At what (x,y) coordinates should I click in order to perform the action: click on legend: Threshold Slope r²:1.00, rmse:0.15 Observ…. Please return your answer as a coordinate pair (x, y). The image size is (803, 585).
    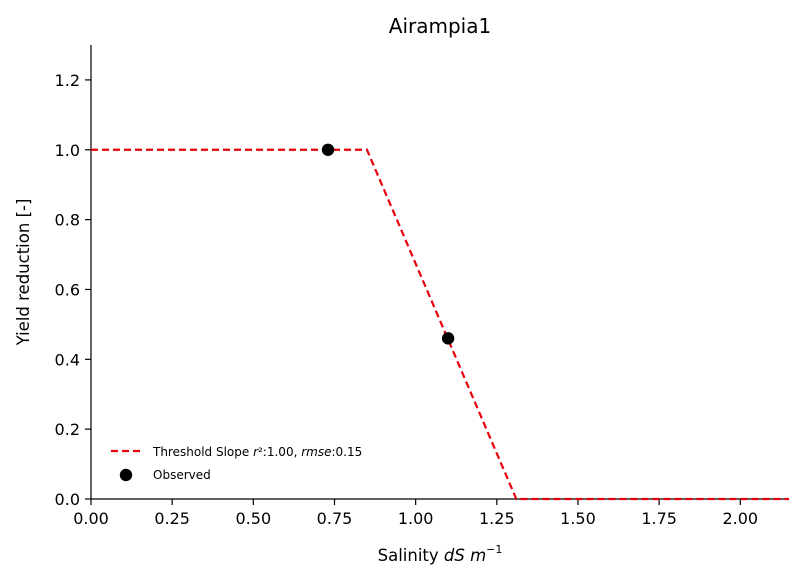
    Looking at the image, I should click on (236, 463).